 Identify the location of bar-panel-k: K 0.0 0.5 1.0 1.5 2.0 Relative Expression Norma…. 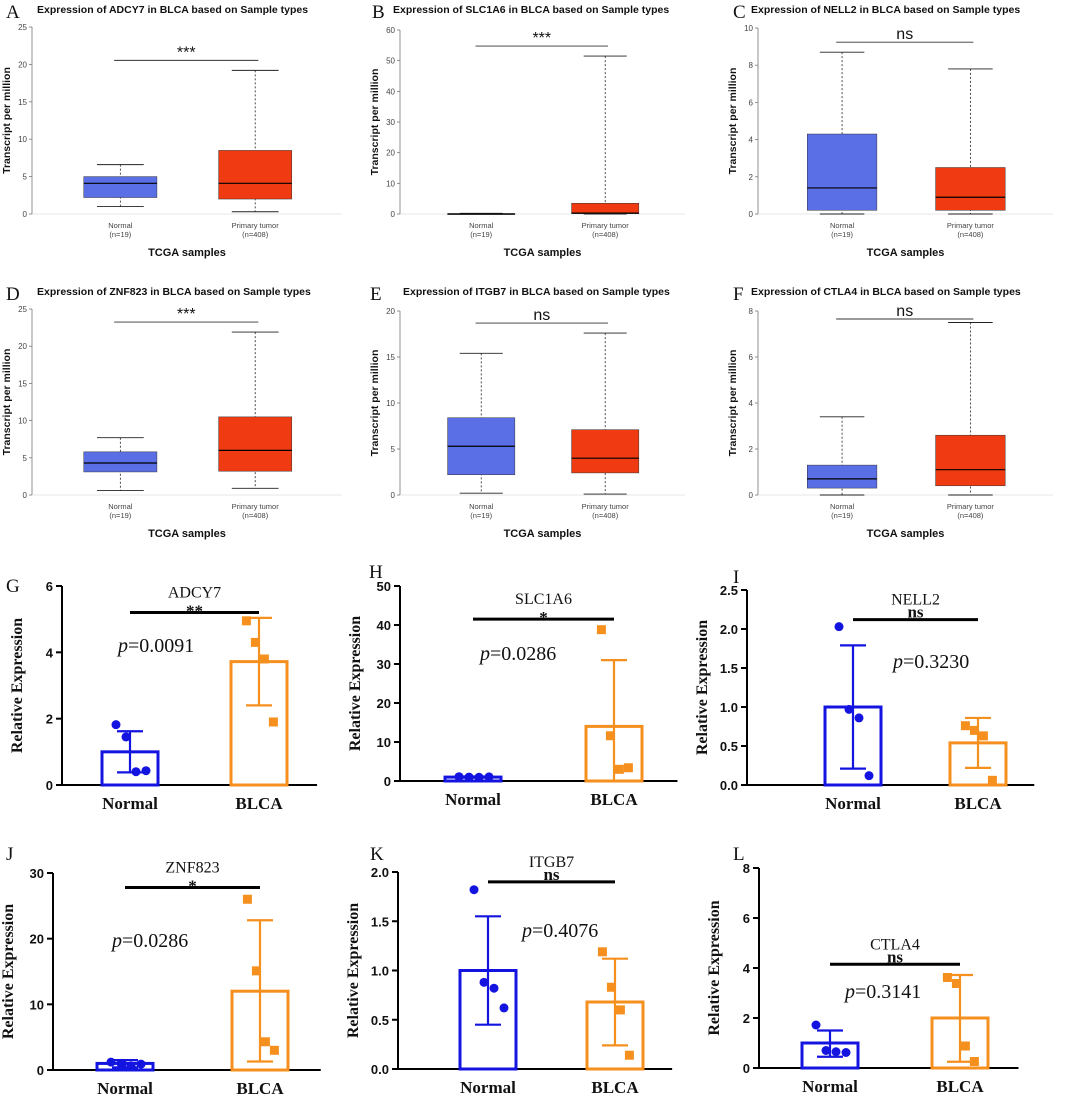
(509, 970).